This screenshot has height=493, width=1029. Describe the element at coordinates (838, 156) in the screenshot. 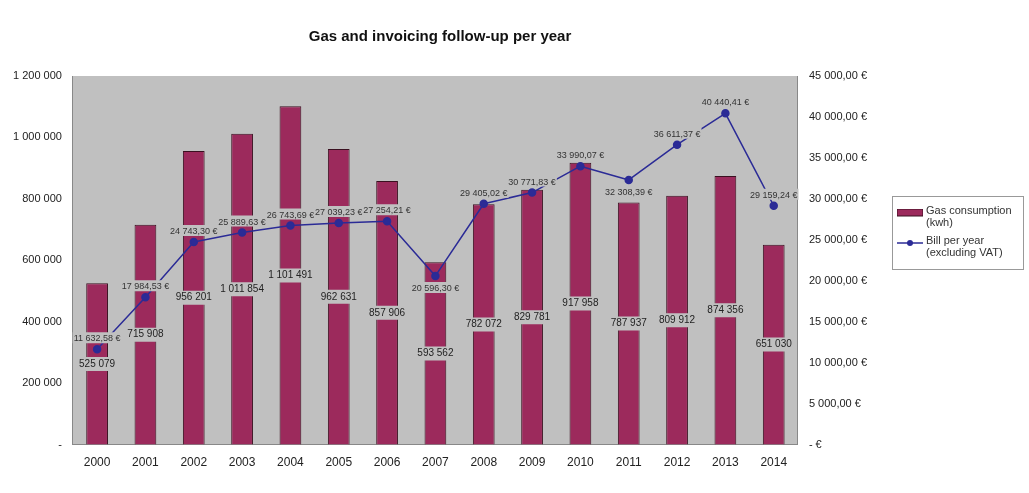

I see `y2-tick-label: 35 000,00 €` at that location.